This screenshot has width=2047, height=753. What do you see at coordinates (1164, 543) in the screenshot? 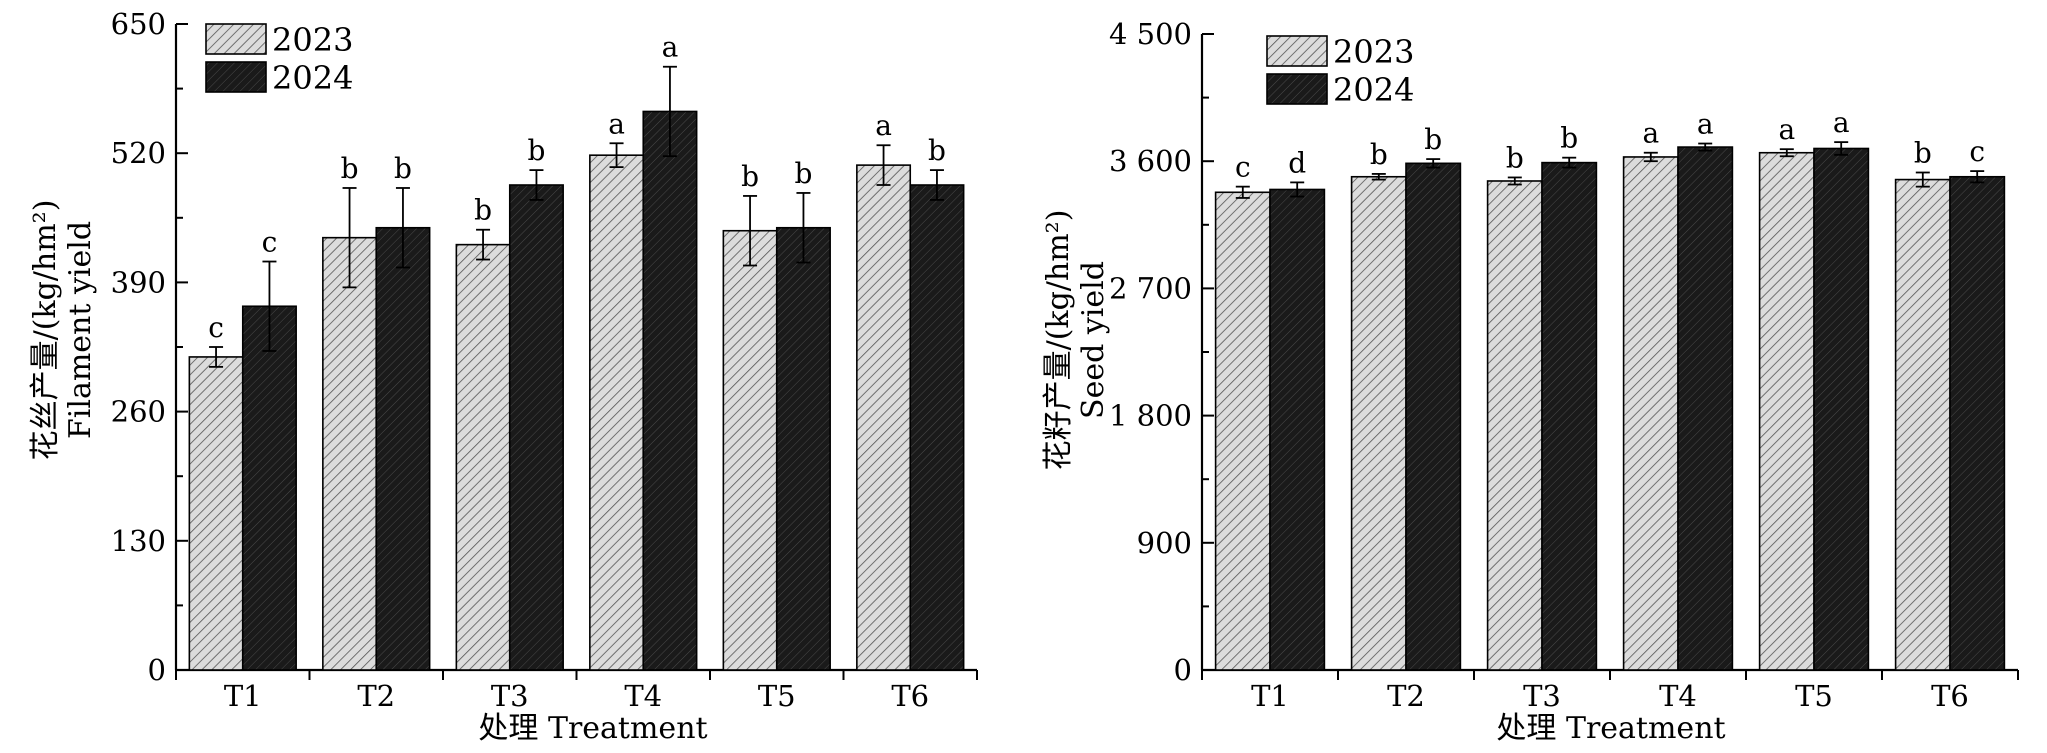
I see `y-tick-label: 900` at bounding box center [1164, 543].